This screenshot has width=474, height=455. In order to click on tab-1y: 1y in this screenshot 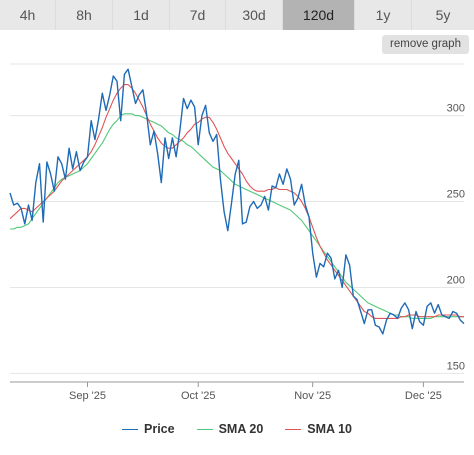, I will do `click(383, 15)`.